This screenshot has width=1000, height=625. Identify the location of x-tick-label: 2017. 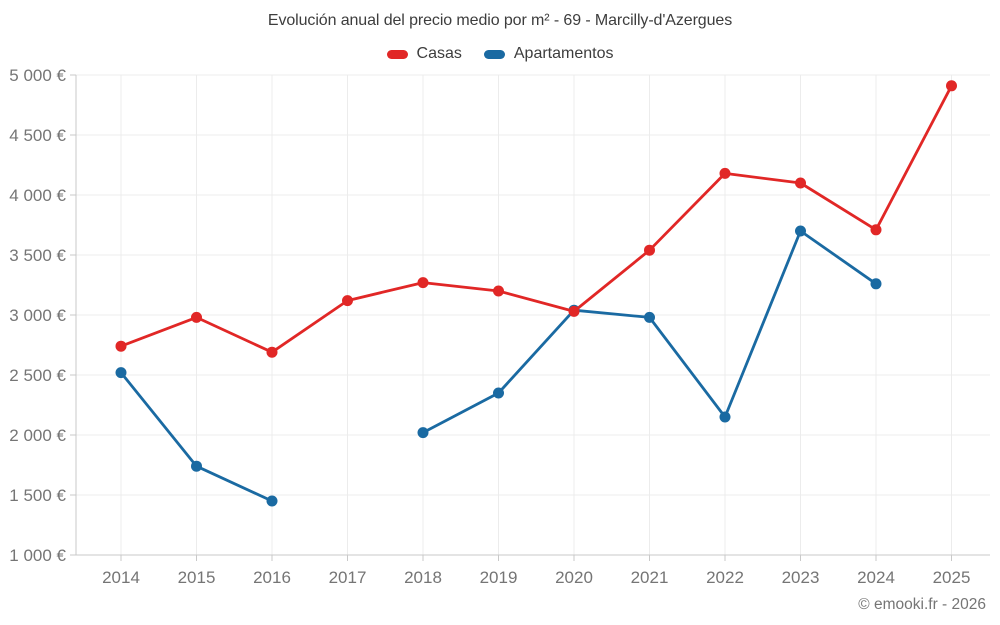
(348, 577).